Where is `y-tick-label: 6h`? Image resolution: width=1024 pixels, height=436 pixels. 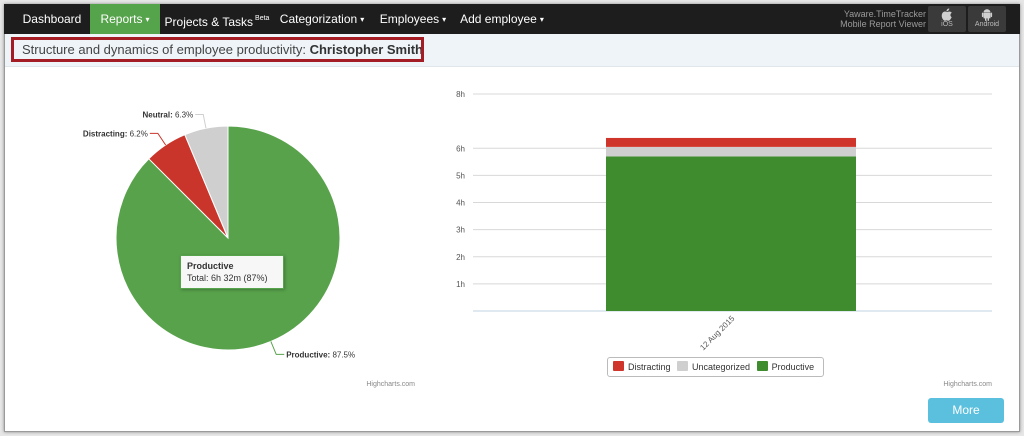
y-tick-label: 6h is located at coordinates (460, 148).